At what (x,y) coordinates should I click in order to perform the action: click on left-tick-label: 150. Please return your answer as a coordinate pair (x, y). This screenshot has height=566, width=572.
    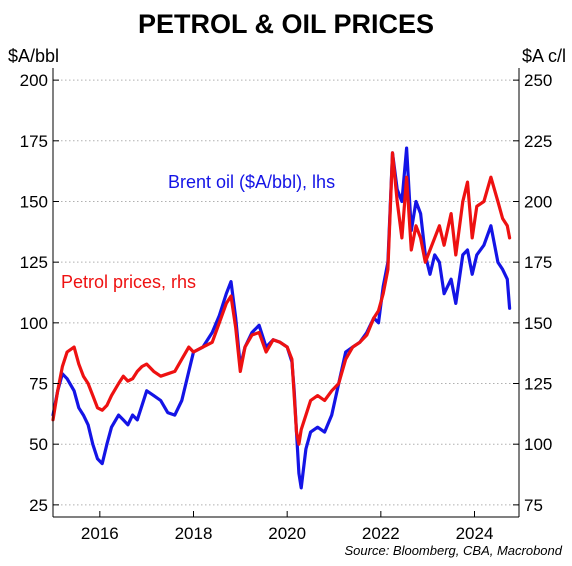
    Looking at the image, I should click on (34, 201).